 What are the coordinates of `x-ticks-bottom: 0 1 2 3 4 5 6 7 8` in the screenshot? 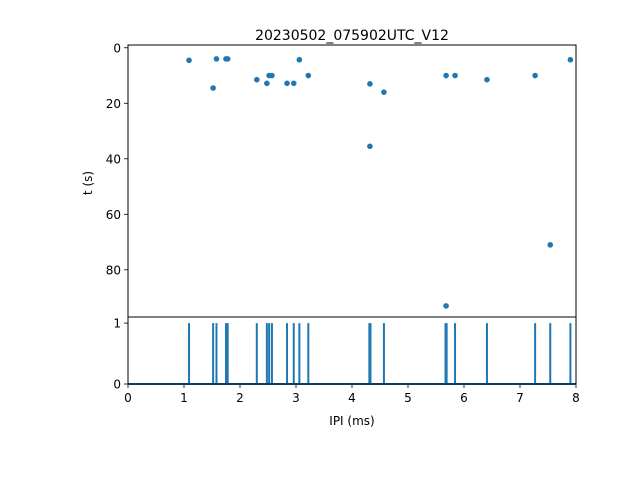 It's located at (352, 394).